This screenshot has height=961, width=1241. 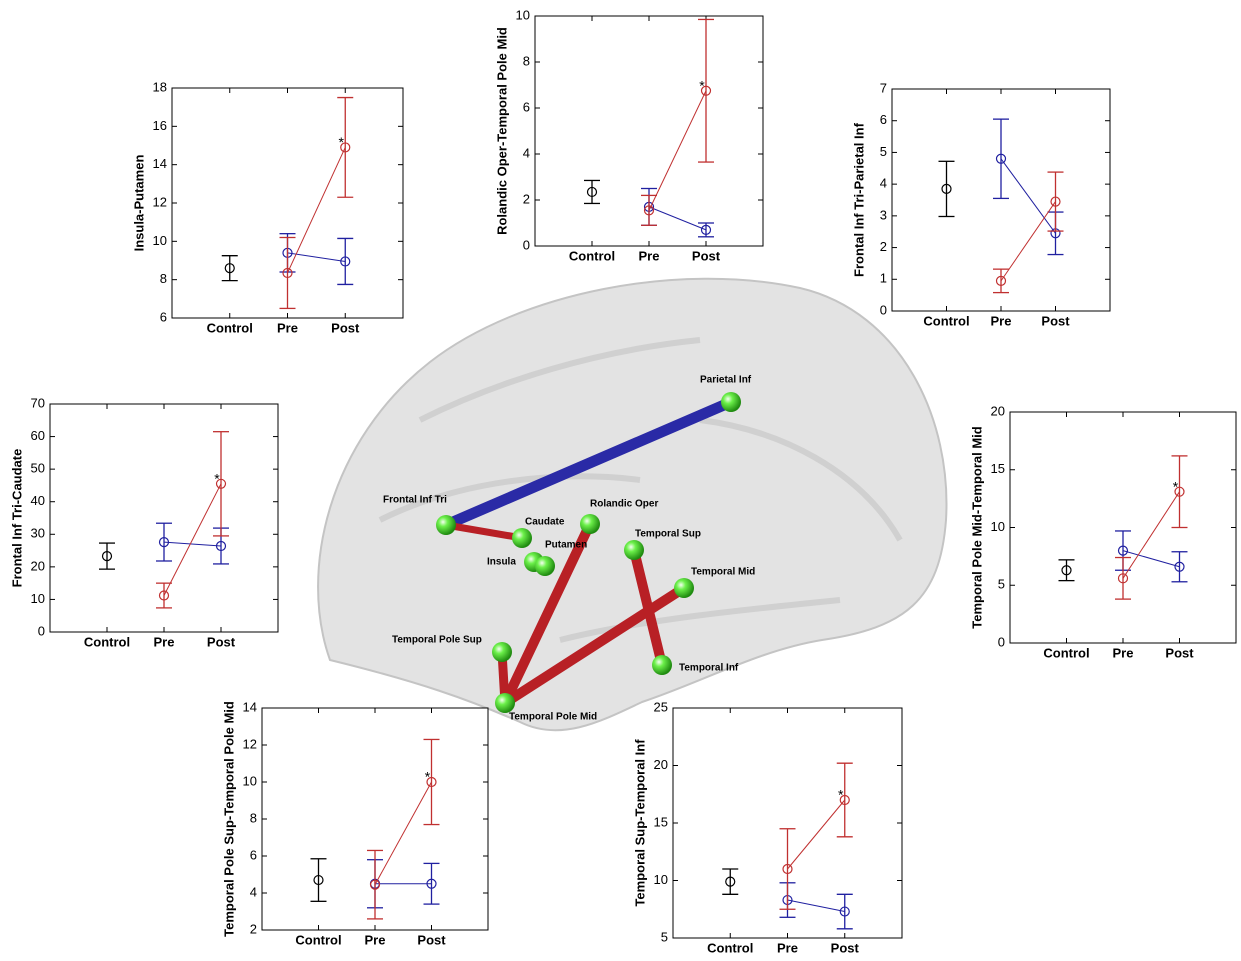 I want to click on y-tick-label: 0, so click(x=883, y=309).